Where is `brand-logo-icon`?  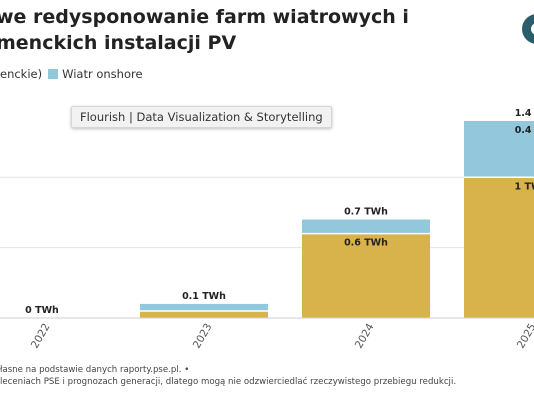 brand-logo-icon is located at coordinates (528, 29).